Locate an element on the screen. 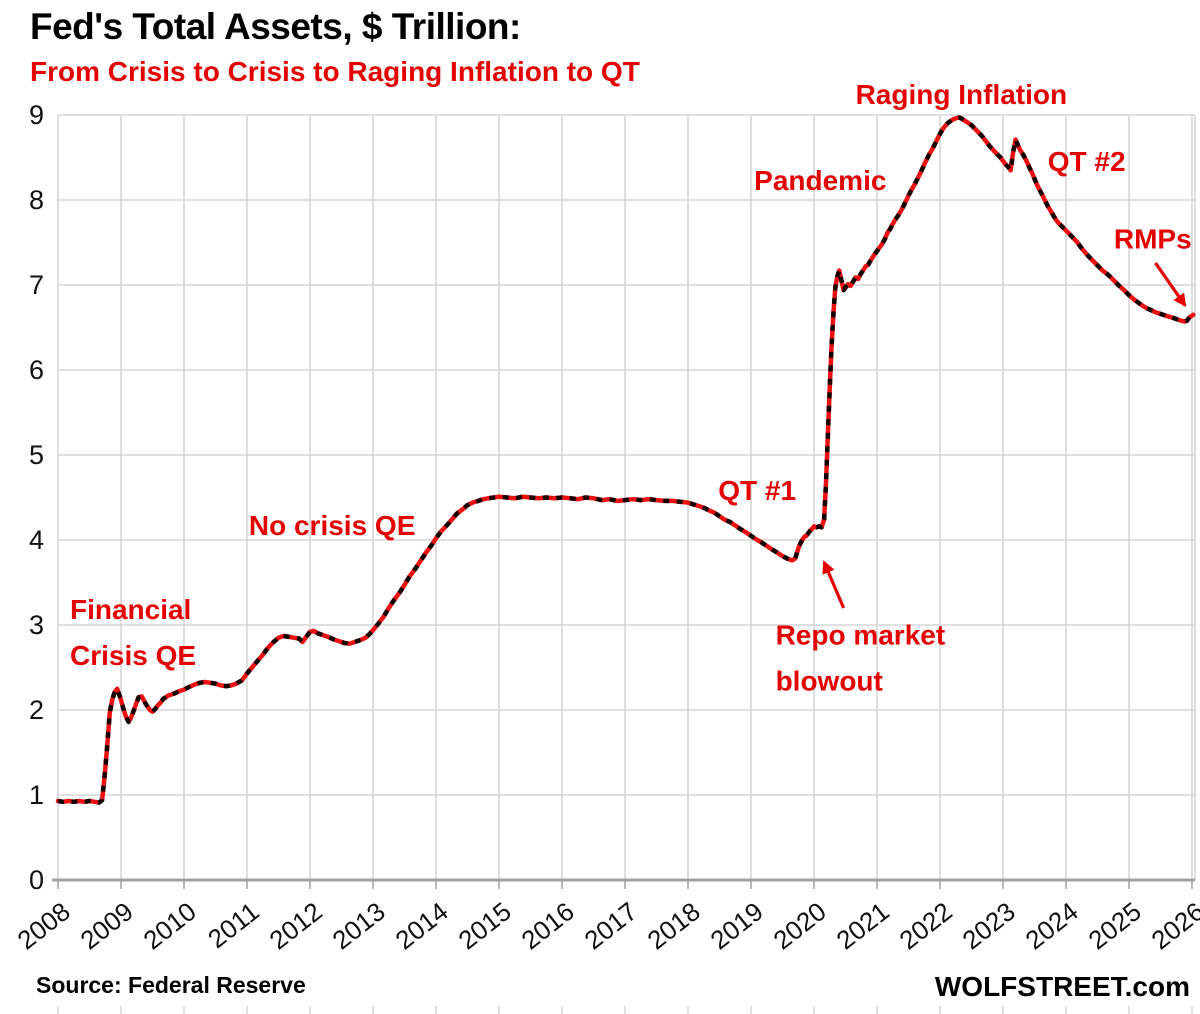 This screenshot has height=1014, width=1200. x-tick-label-2010: 2010 is located at coordinates (170, 925).